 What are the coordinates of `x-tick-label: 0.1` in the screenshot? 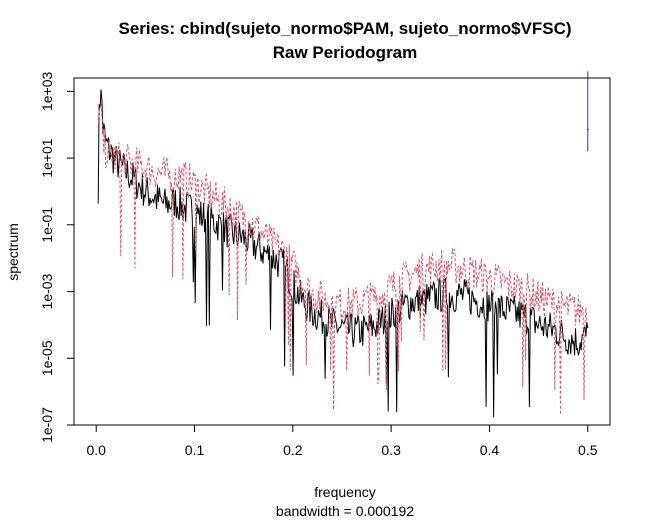 It's located at (195, 450).